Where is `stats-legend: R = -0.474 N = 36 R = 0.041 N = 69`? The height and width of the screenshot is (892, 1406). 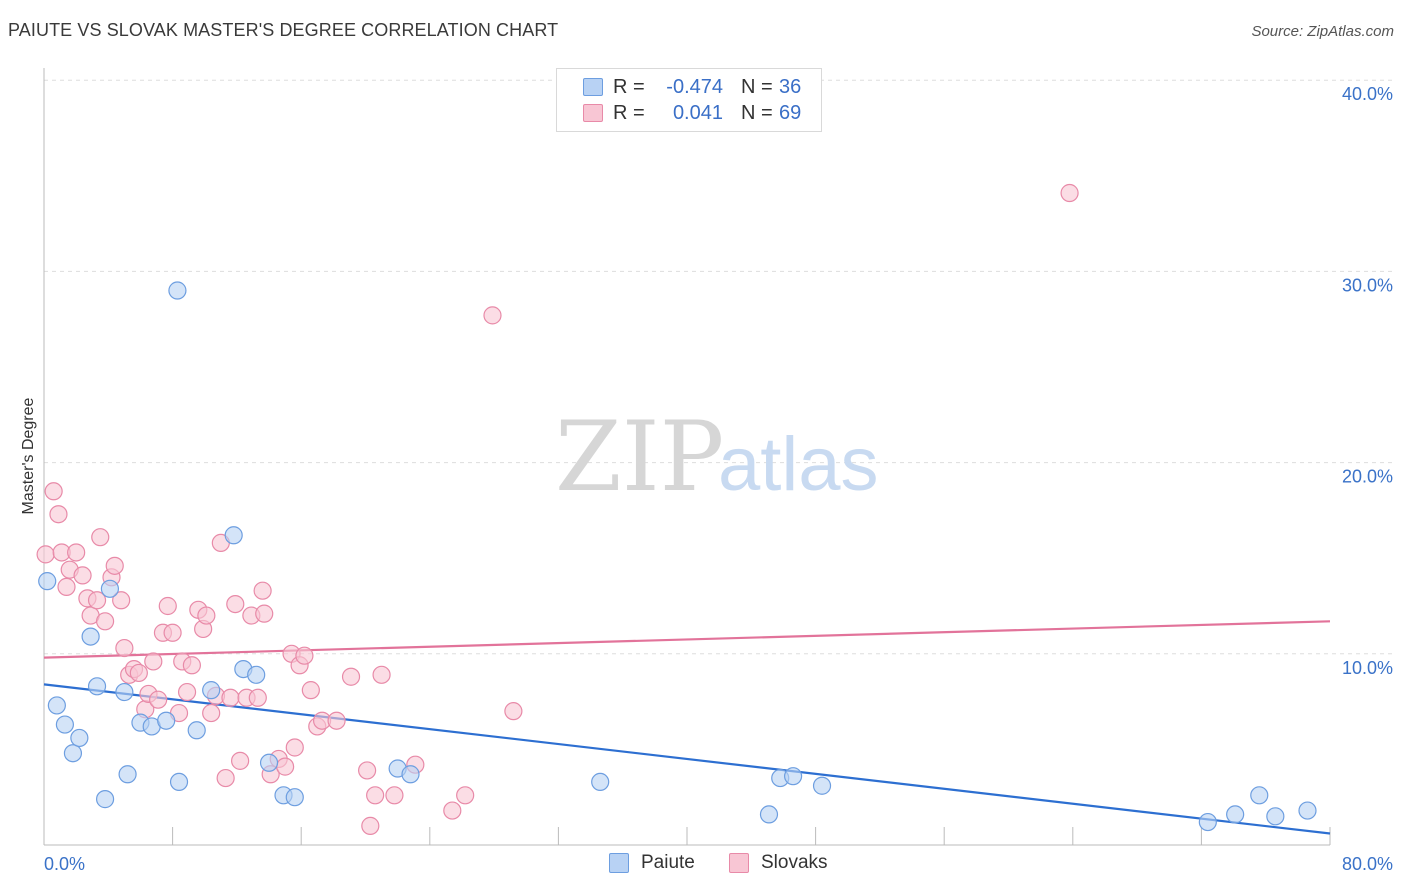
stats-legend: R = -0.474 N = 36 R = 0.041 N = 69 is located at coordinates (689, 100).